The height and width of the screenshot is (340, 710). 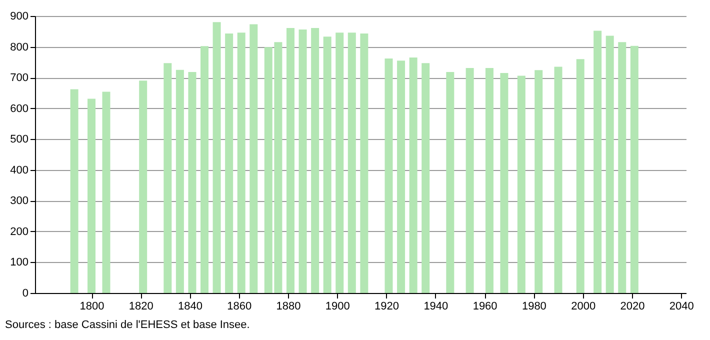 I want to click on y-tick-label: 500, so click(x=19, y=140).